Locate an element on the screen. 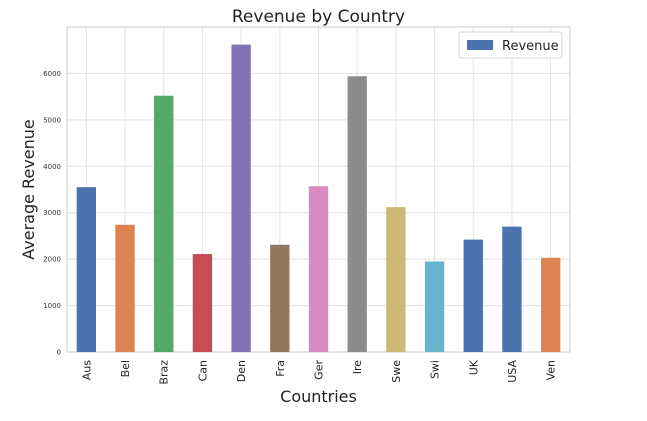  x-tick-label: Den is located at coordinates (241, 371).